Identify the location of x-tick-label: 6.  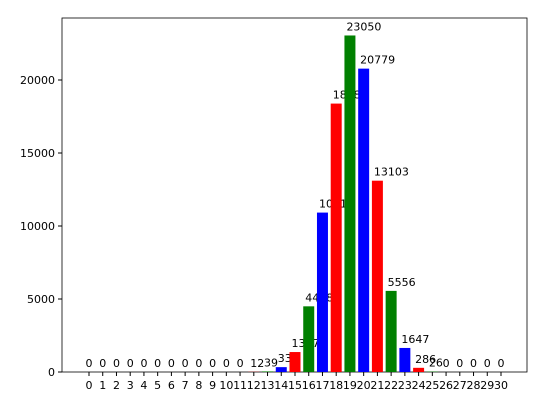
(171, 385).